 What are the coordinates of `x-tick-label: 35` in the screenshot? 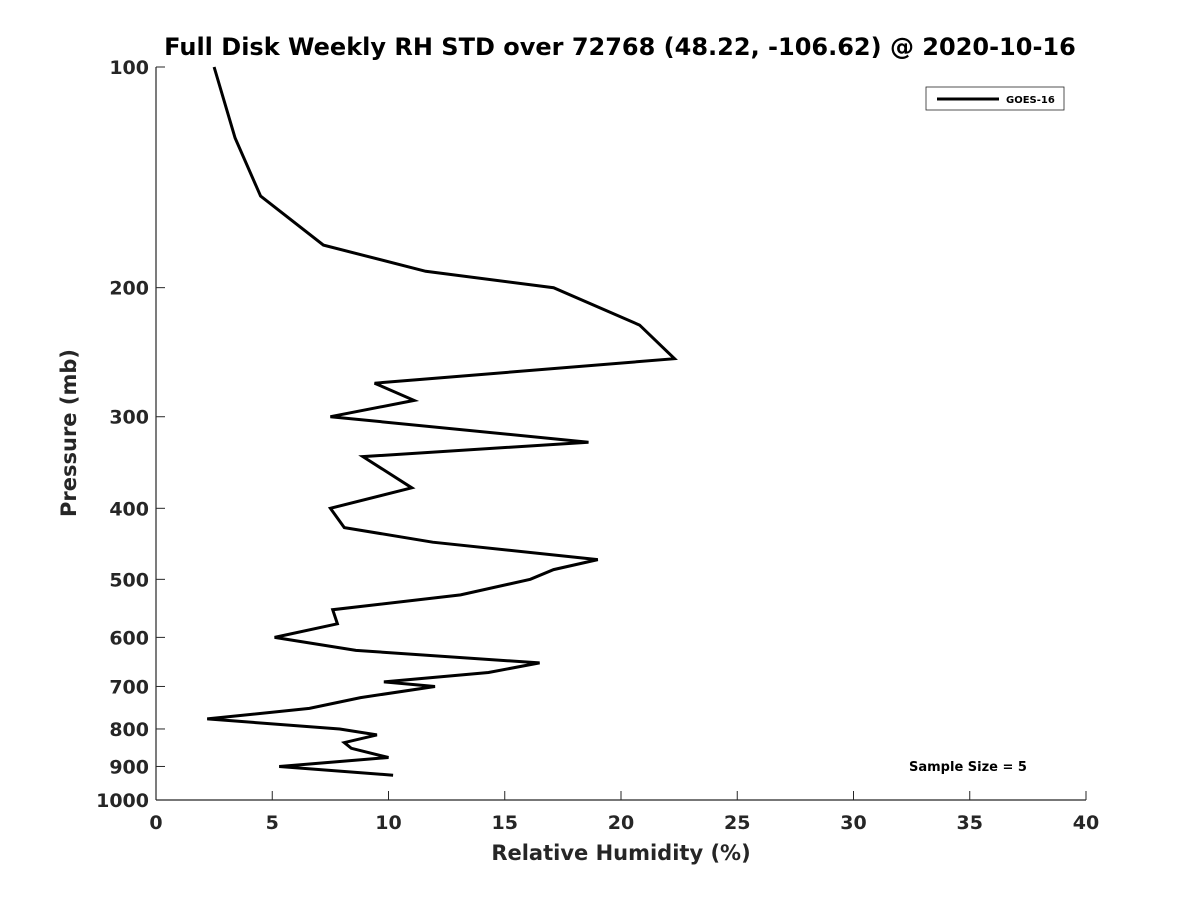 It's located at (970, 823).